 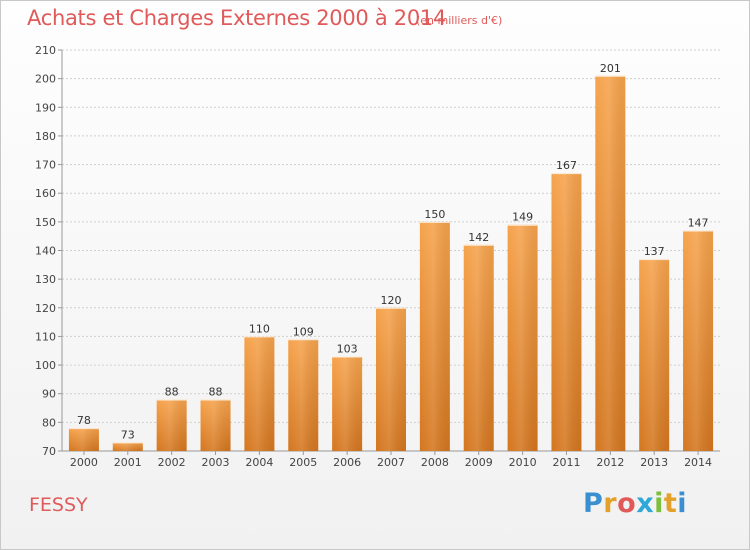 I want to click on data-label: 120, so click(x=391, y=300).